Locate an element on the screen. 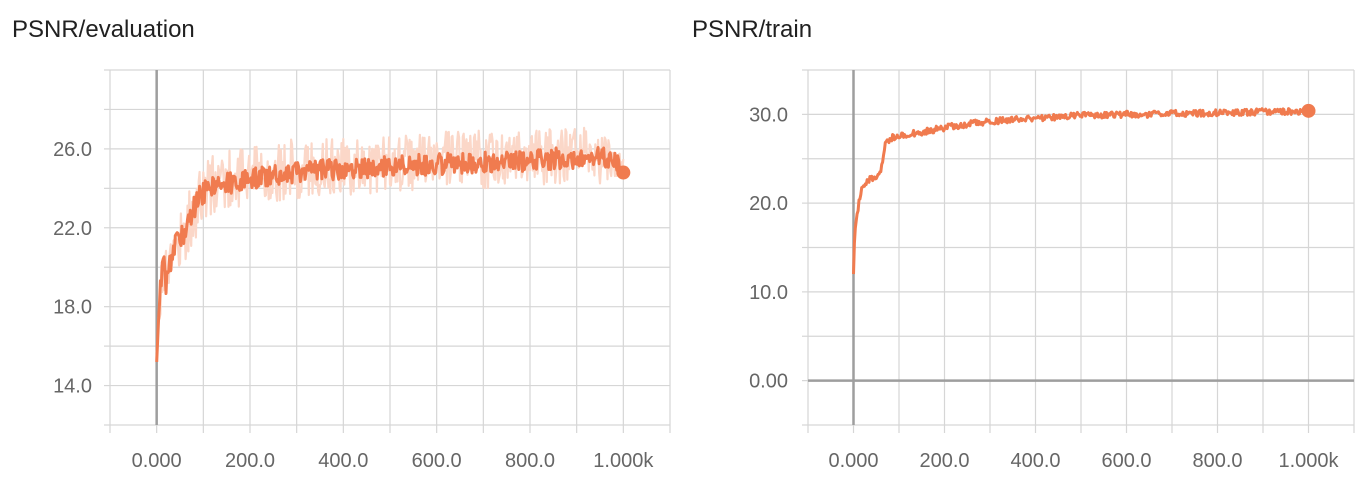 Image resolution: width=1368 pixels, height=478 pixels. y-tick-label: 0.00 is located at coordinates (768, 382).